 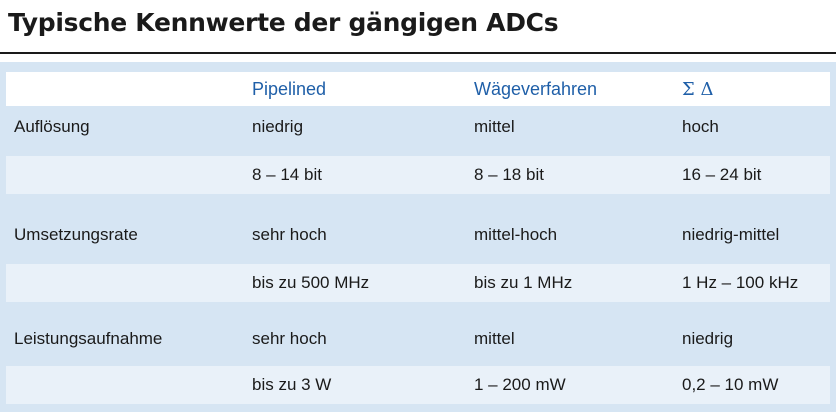 What do you see at coordinates (520, 384) in the screenshot?
I see `cell-waegeverfahren: 1 – 200 mW` at bounding box center [520, 384].